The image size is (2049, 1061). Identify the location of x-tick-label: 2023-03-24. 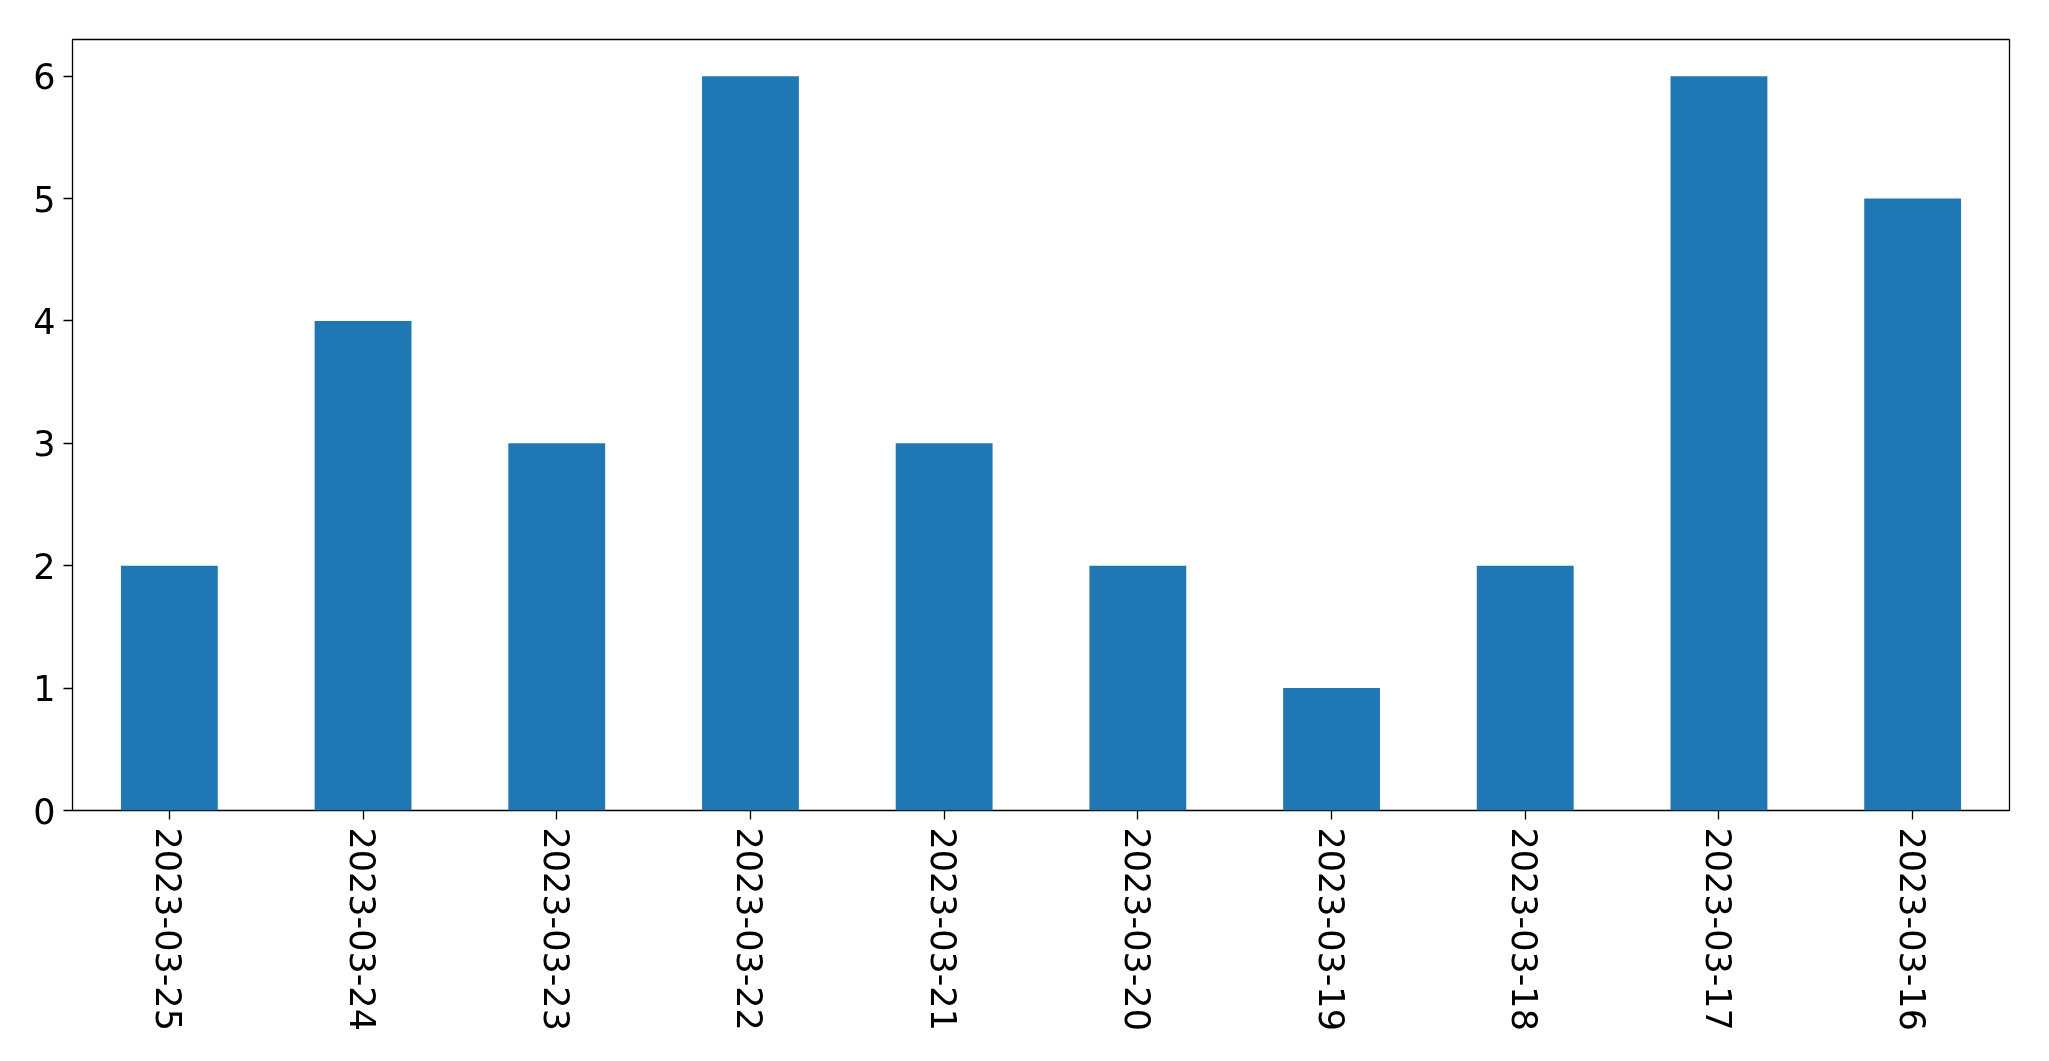
(362, 929).